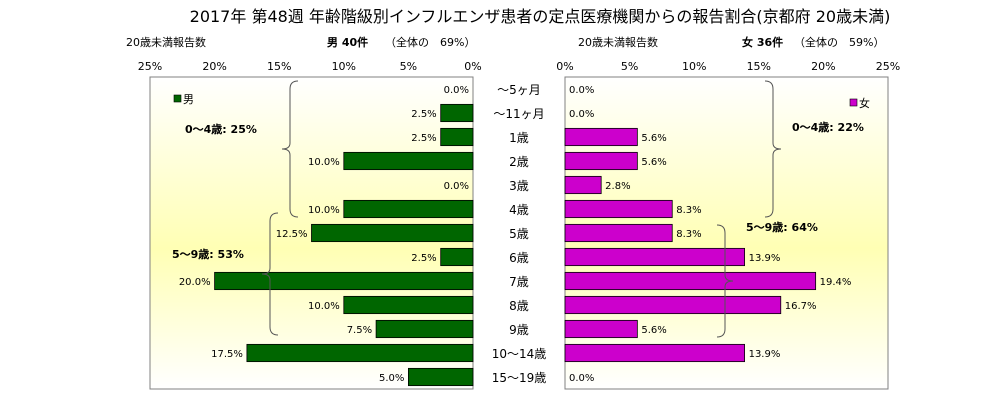 The width and height of the screenshot is (1006, 400). What do you see at coordinates (347, 42) in the screenshot?
I see `male-header-count: 男 40件` at bounding box center [347, 42].